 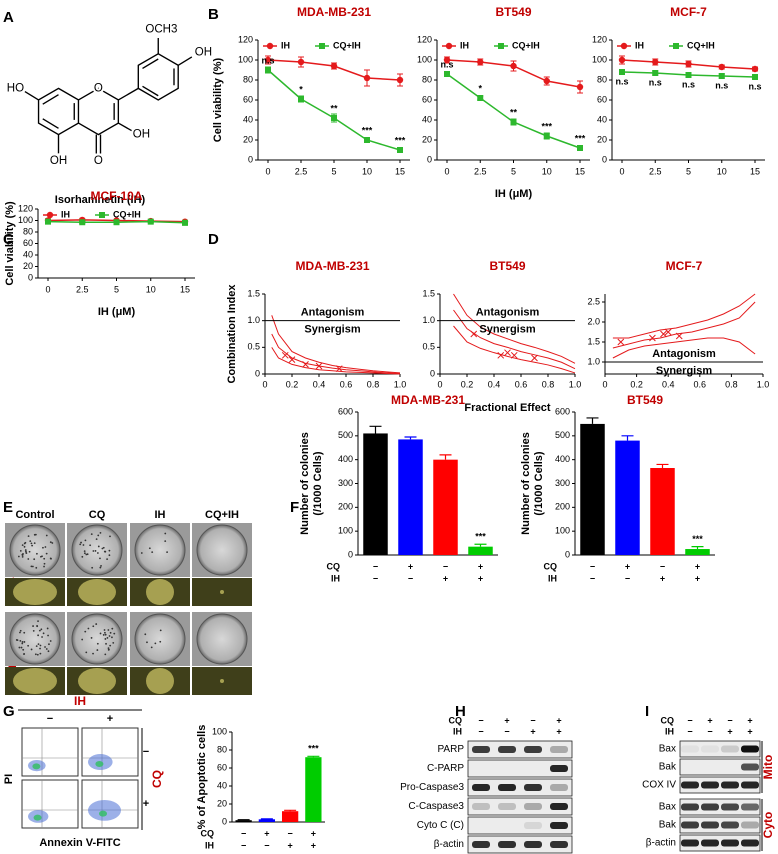 What do you see at coordinates (103, 813) in the screenshot?
I see `population-core` at bounding box center [103, 813].